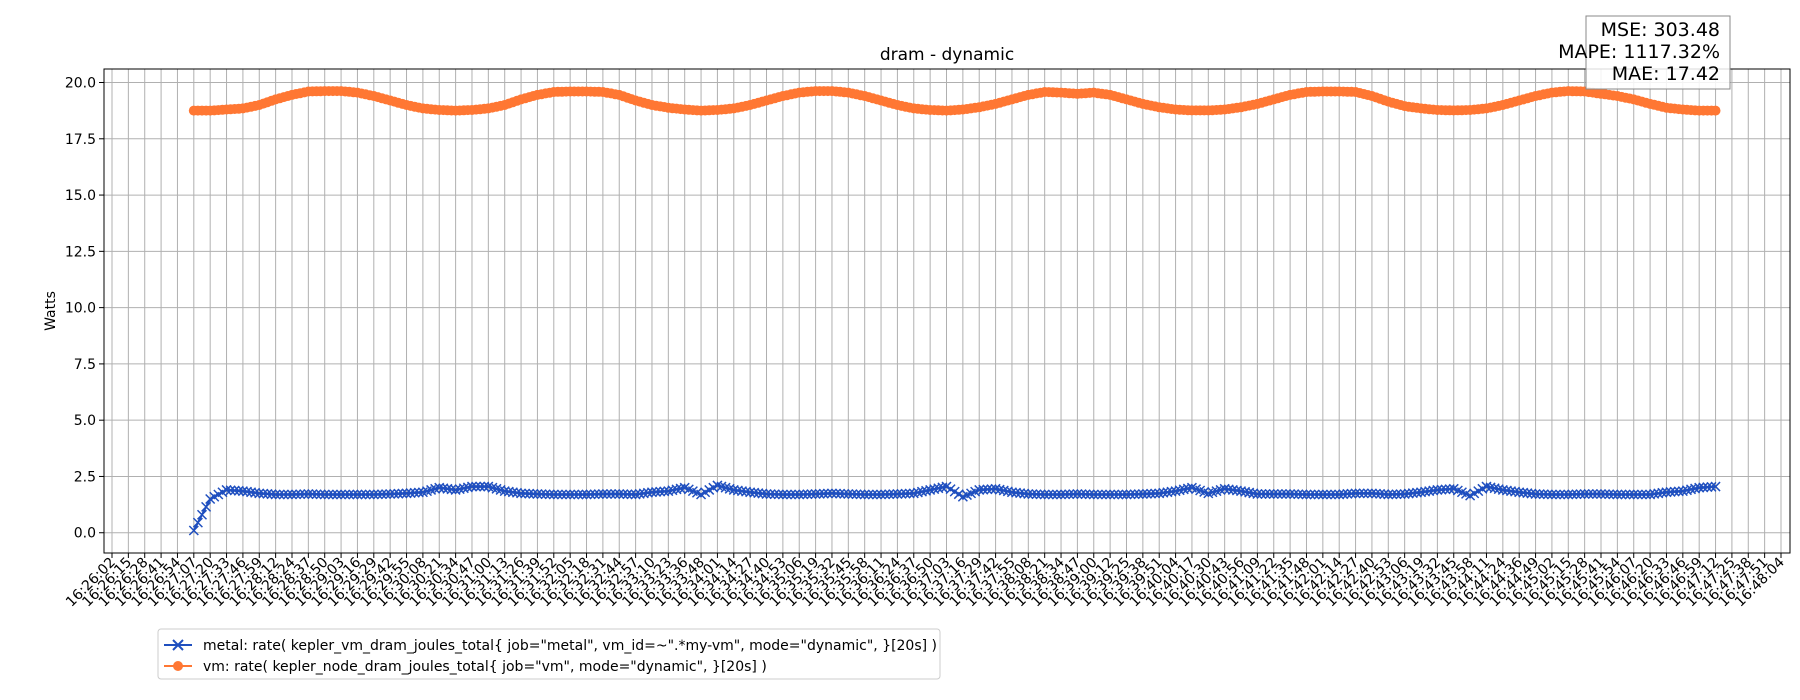 The width and height of the screenshot is (1800, 700). What do you see at coordinates (85, 365) in the screenshot?
I see `y-tick-label: 7.5` at bounding box center [85, 365].